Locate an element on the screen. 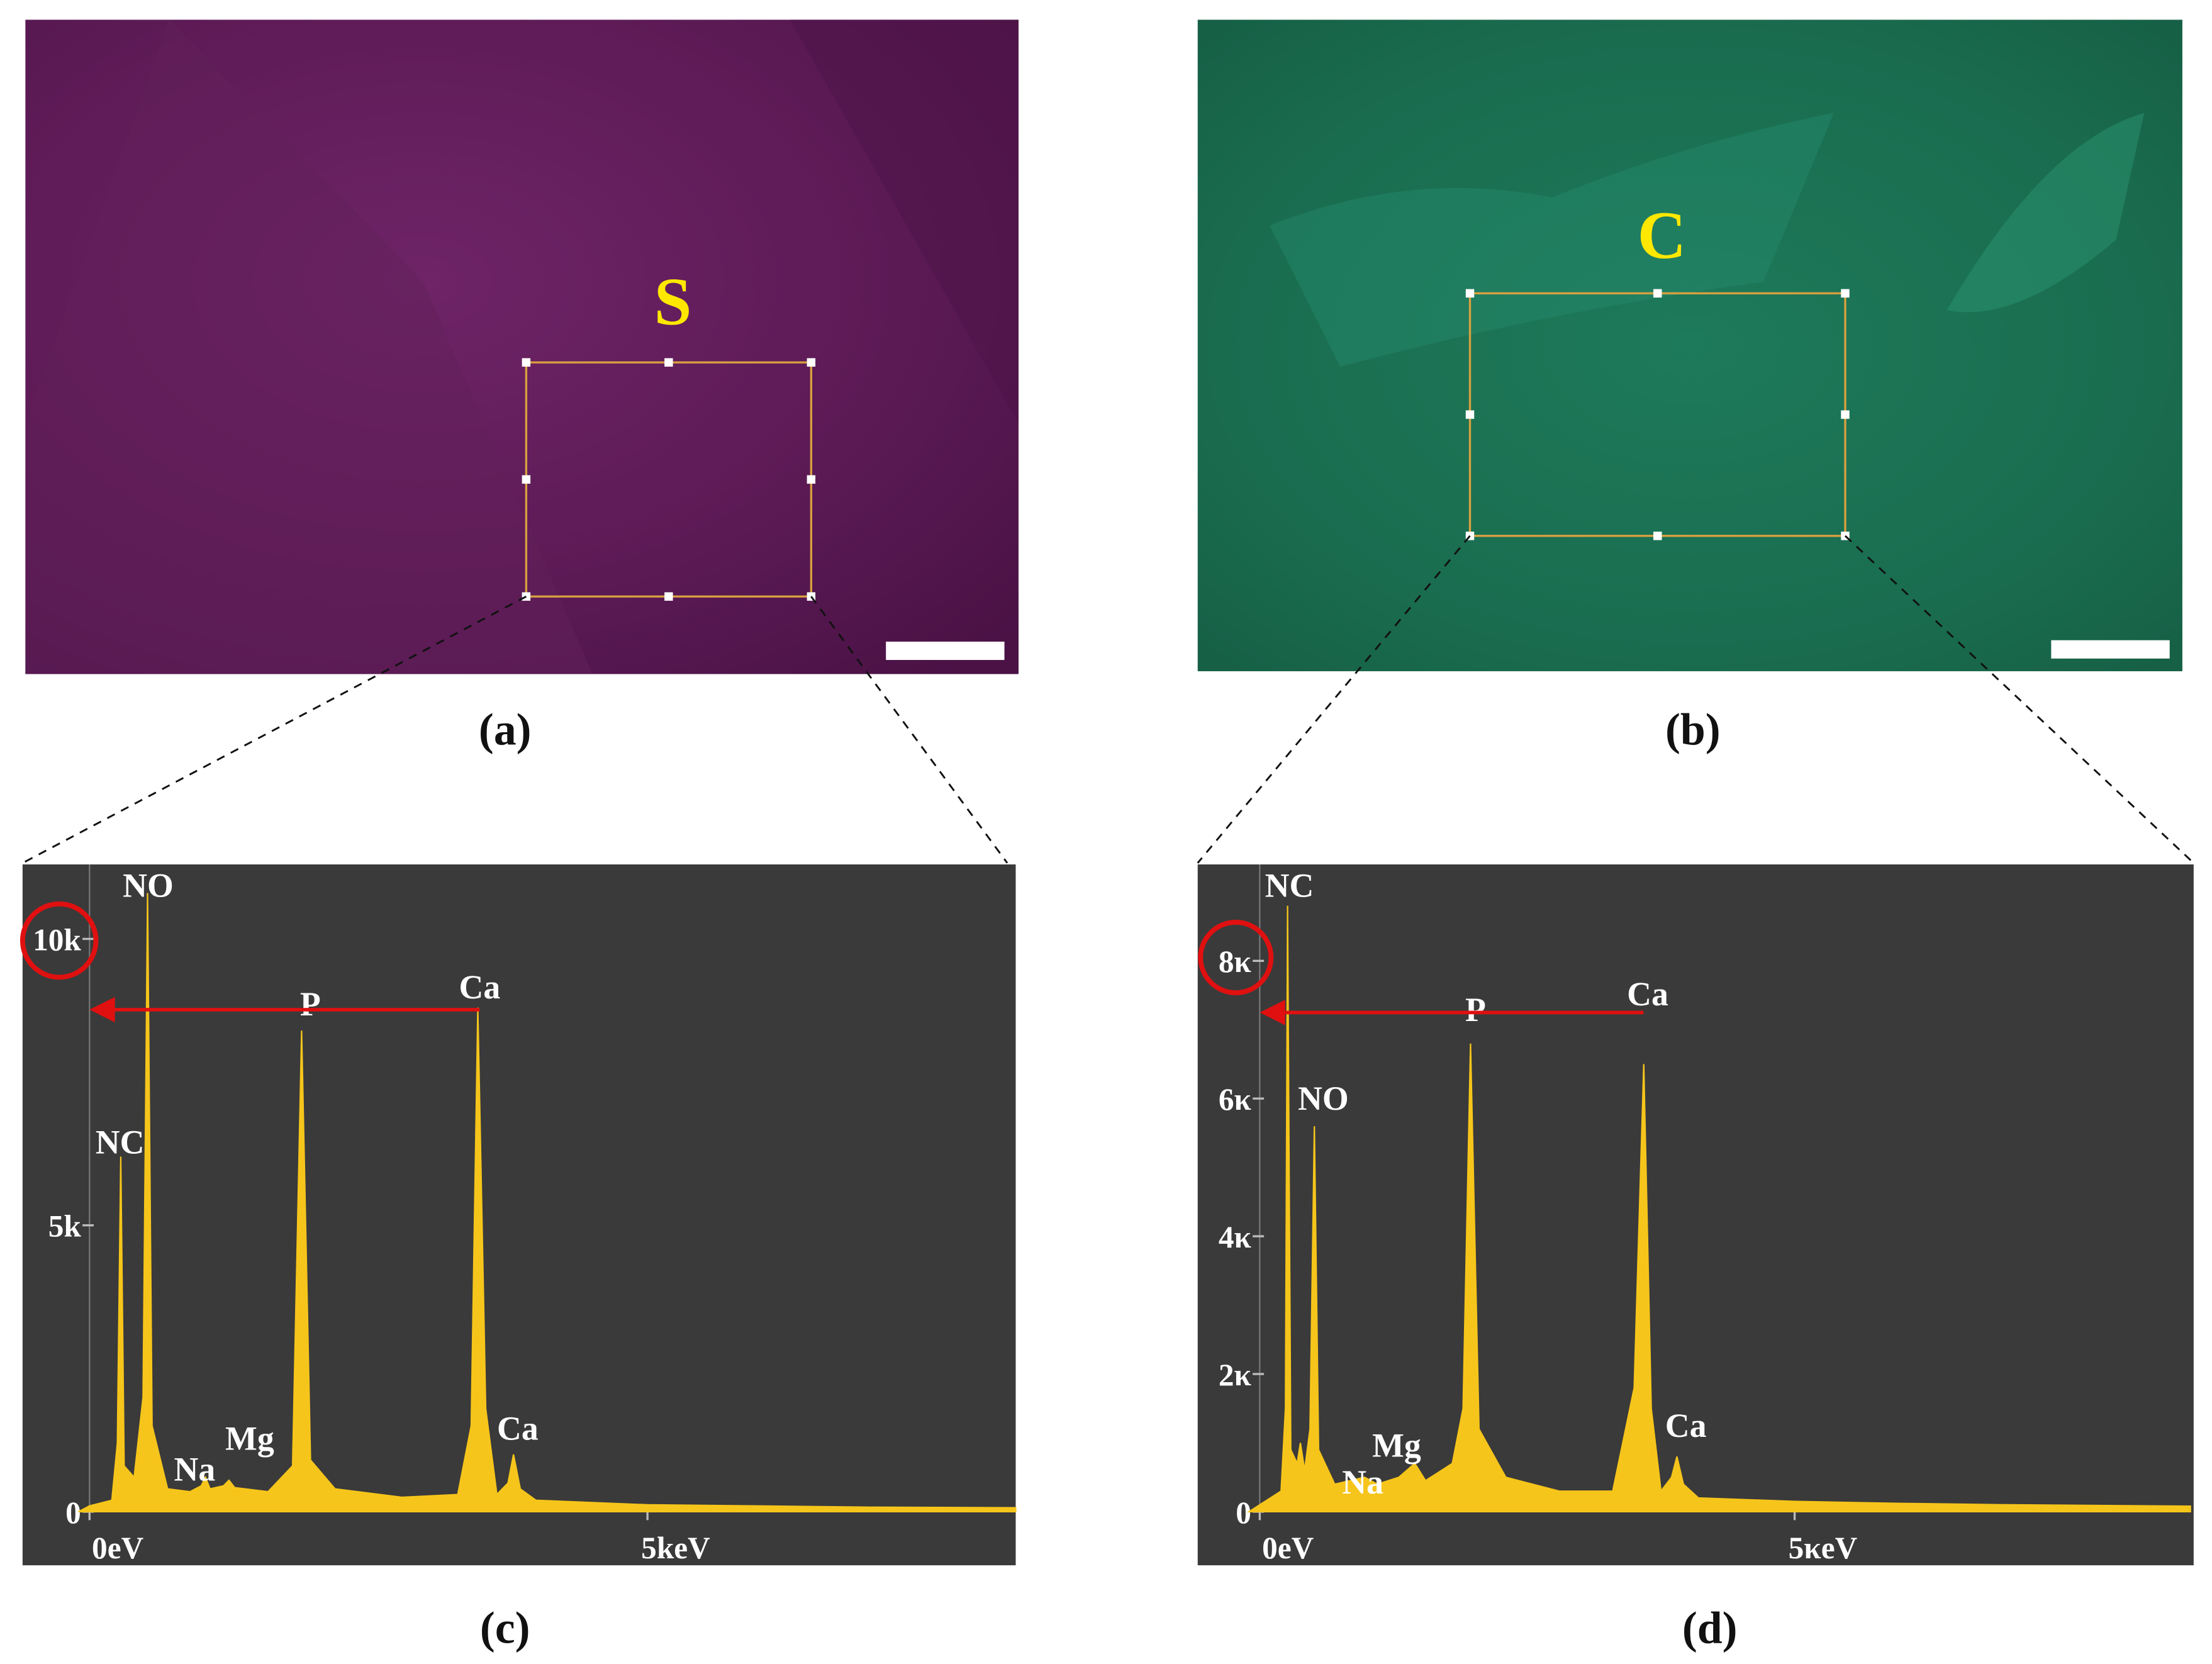 Image resolution: width=2212 pixels, height=1664 pixels. caption: (b) is located at coordinates (1693, 730).